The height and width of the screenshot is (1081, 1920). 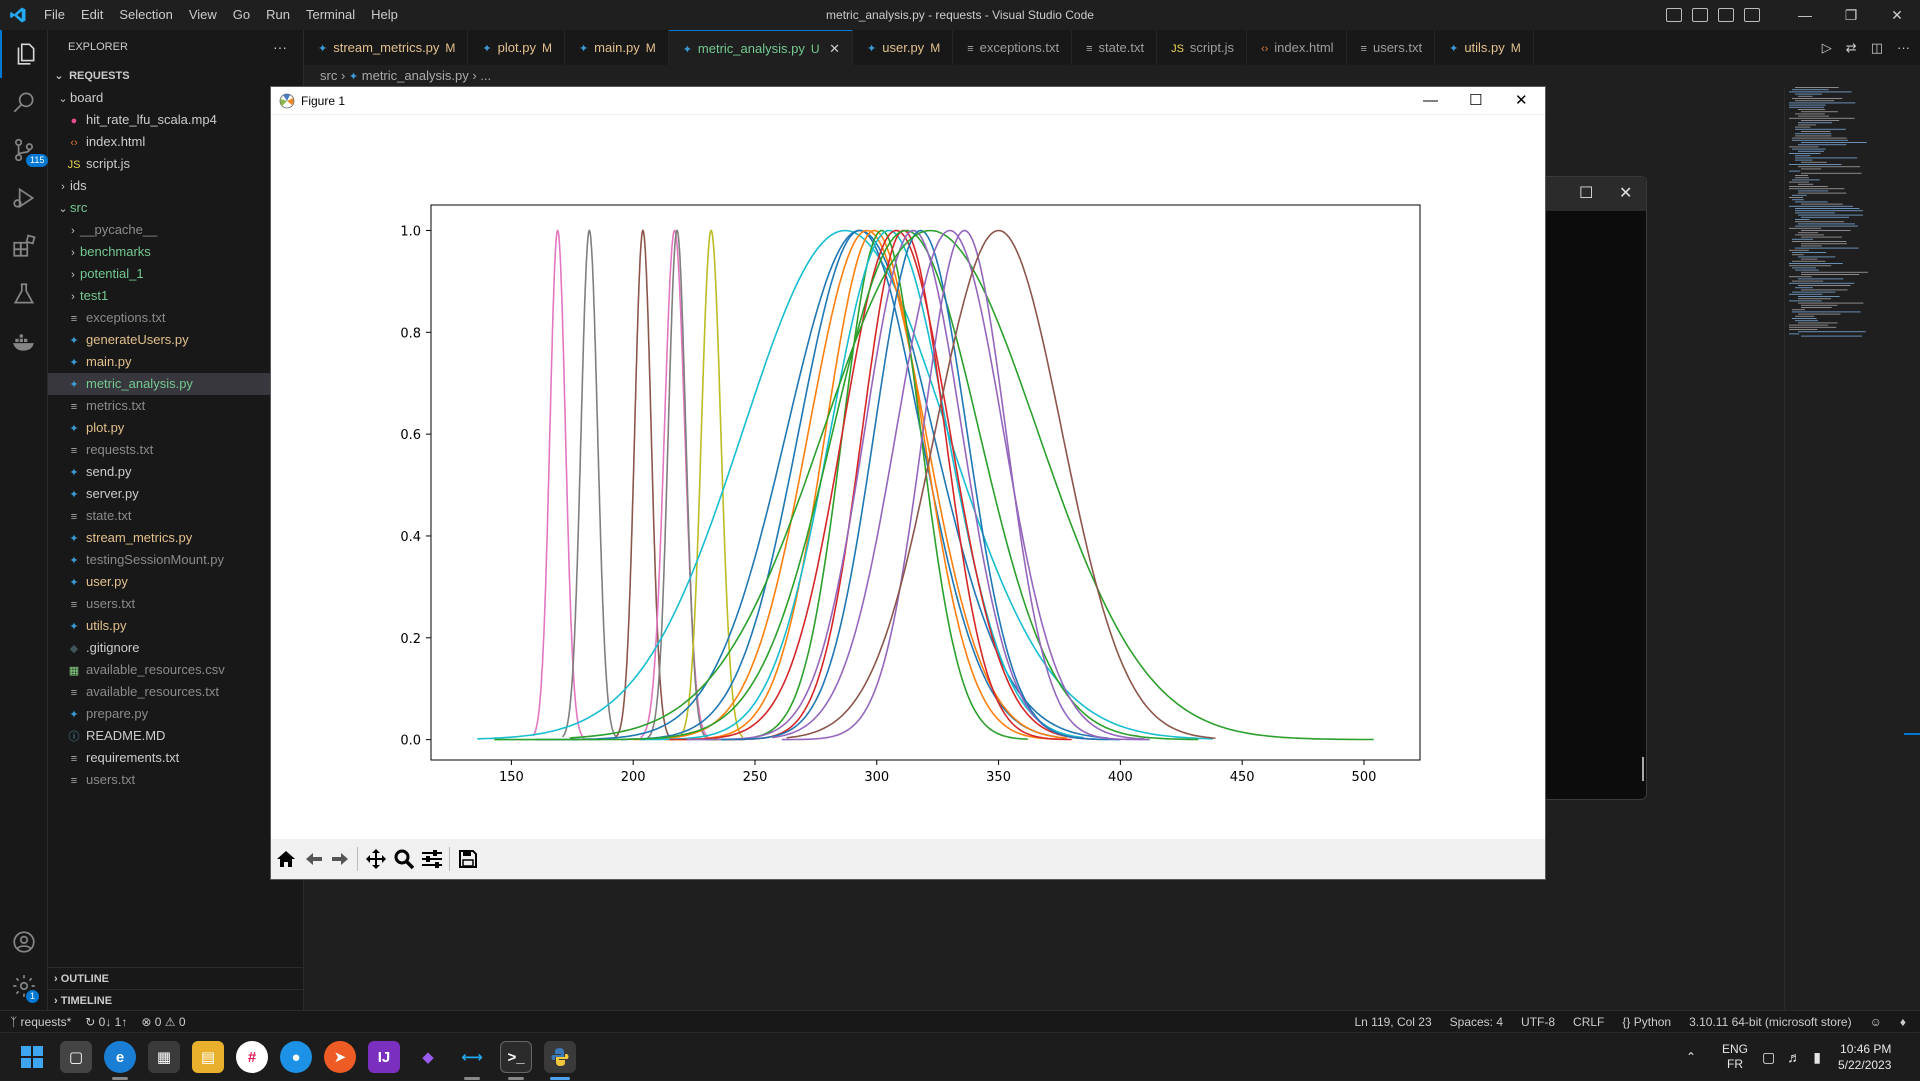 I want to click on folder-item: › test1, so click(x=175, y=296).